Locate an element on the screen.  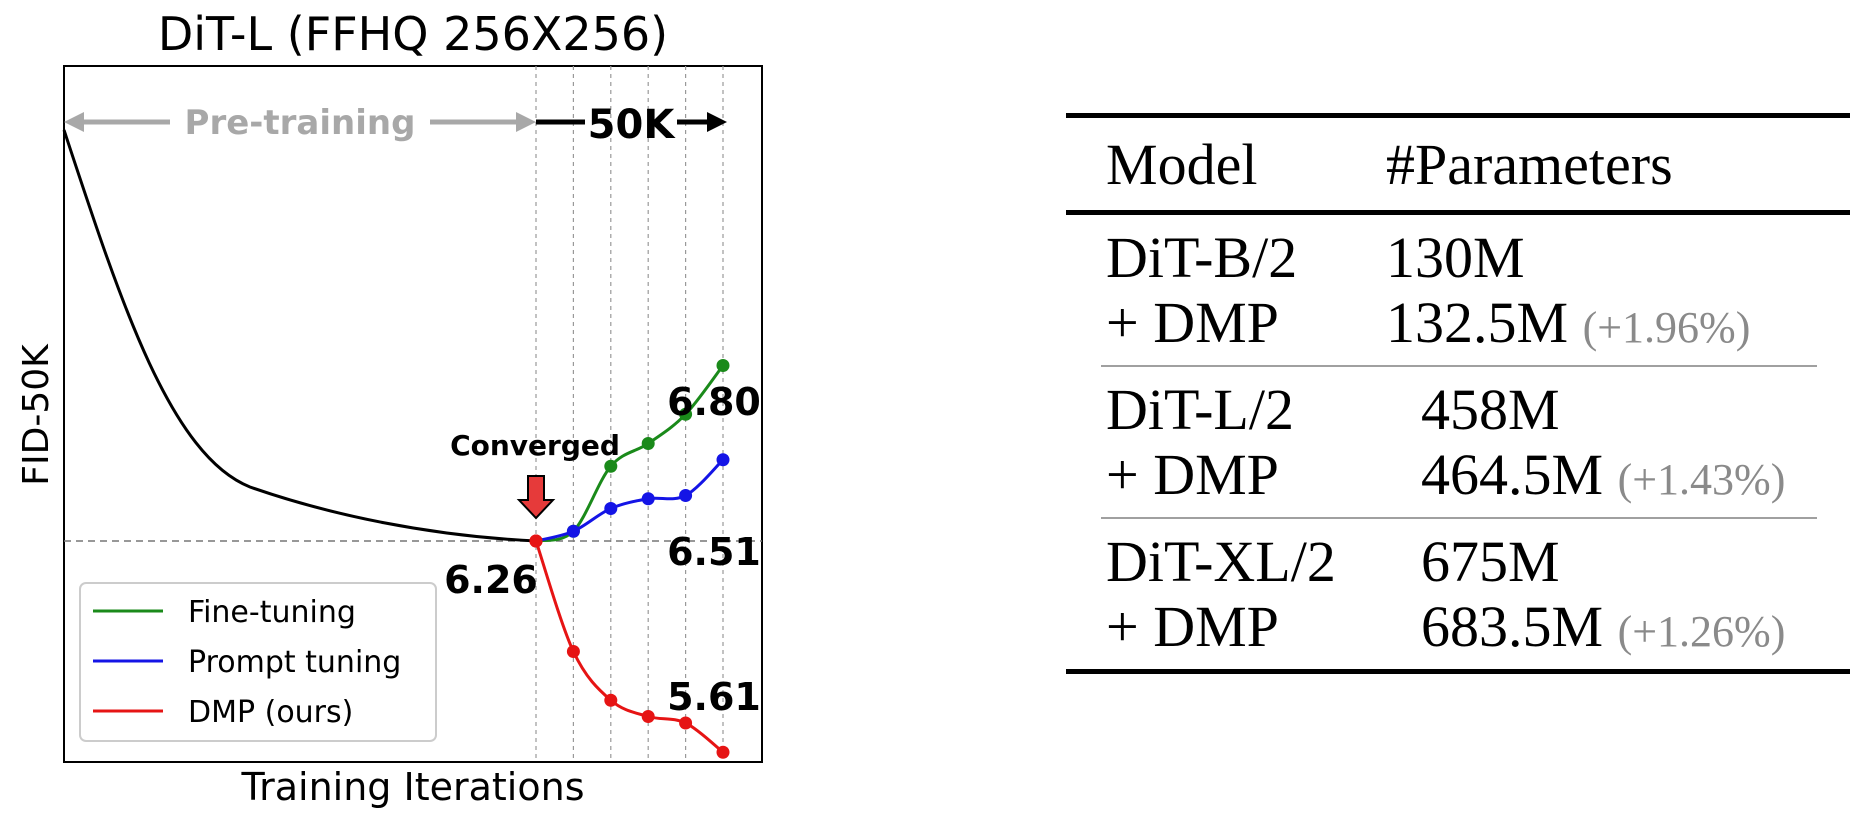
table-row: + DMP 683.5M (+1.26%) is located at coordinates (1459, 626).